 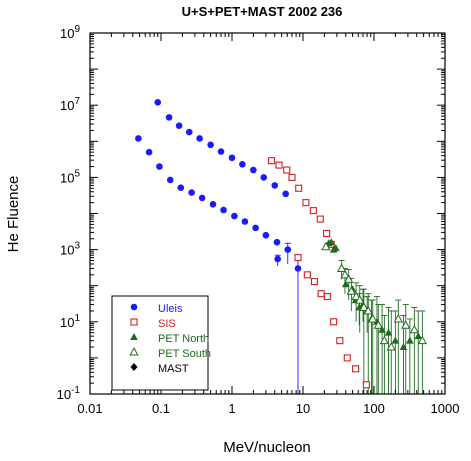 What do you see at coordinates (70, 321) in the screenshot?
I see `y-tick-label: 10¹` at bounding box center [70, 321].